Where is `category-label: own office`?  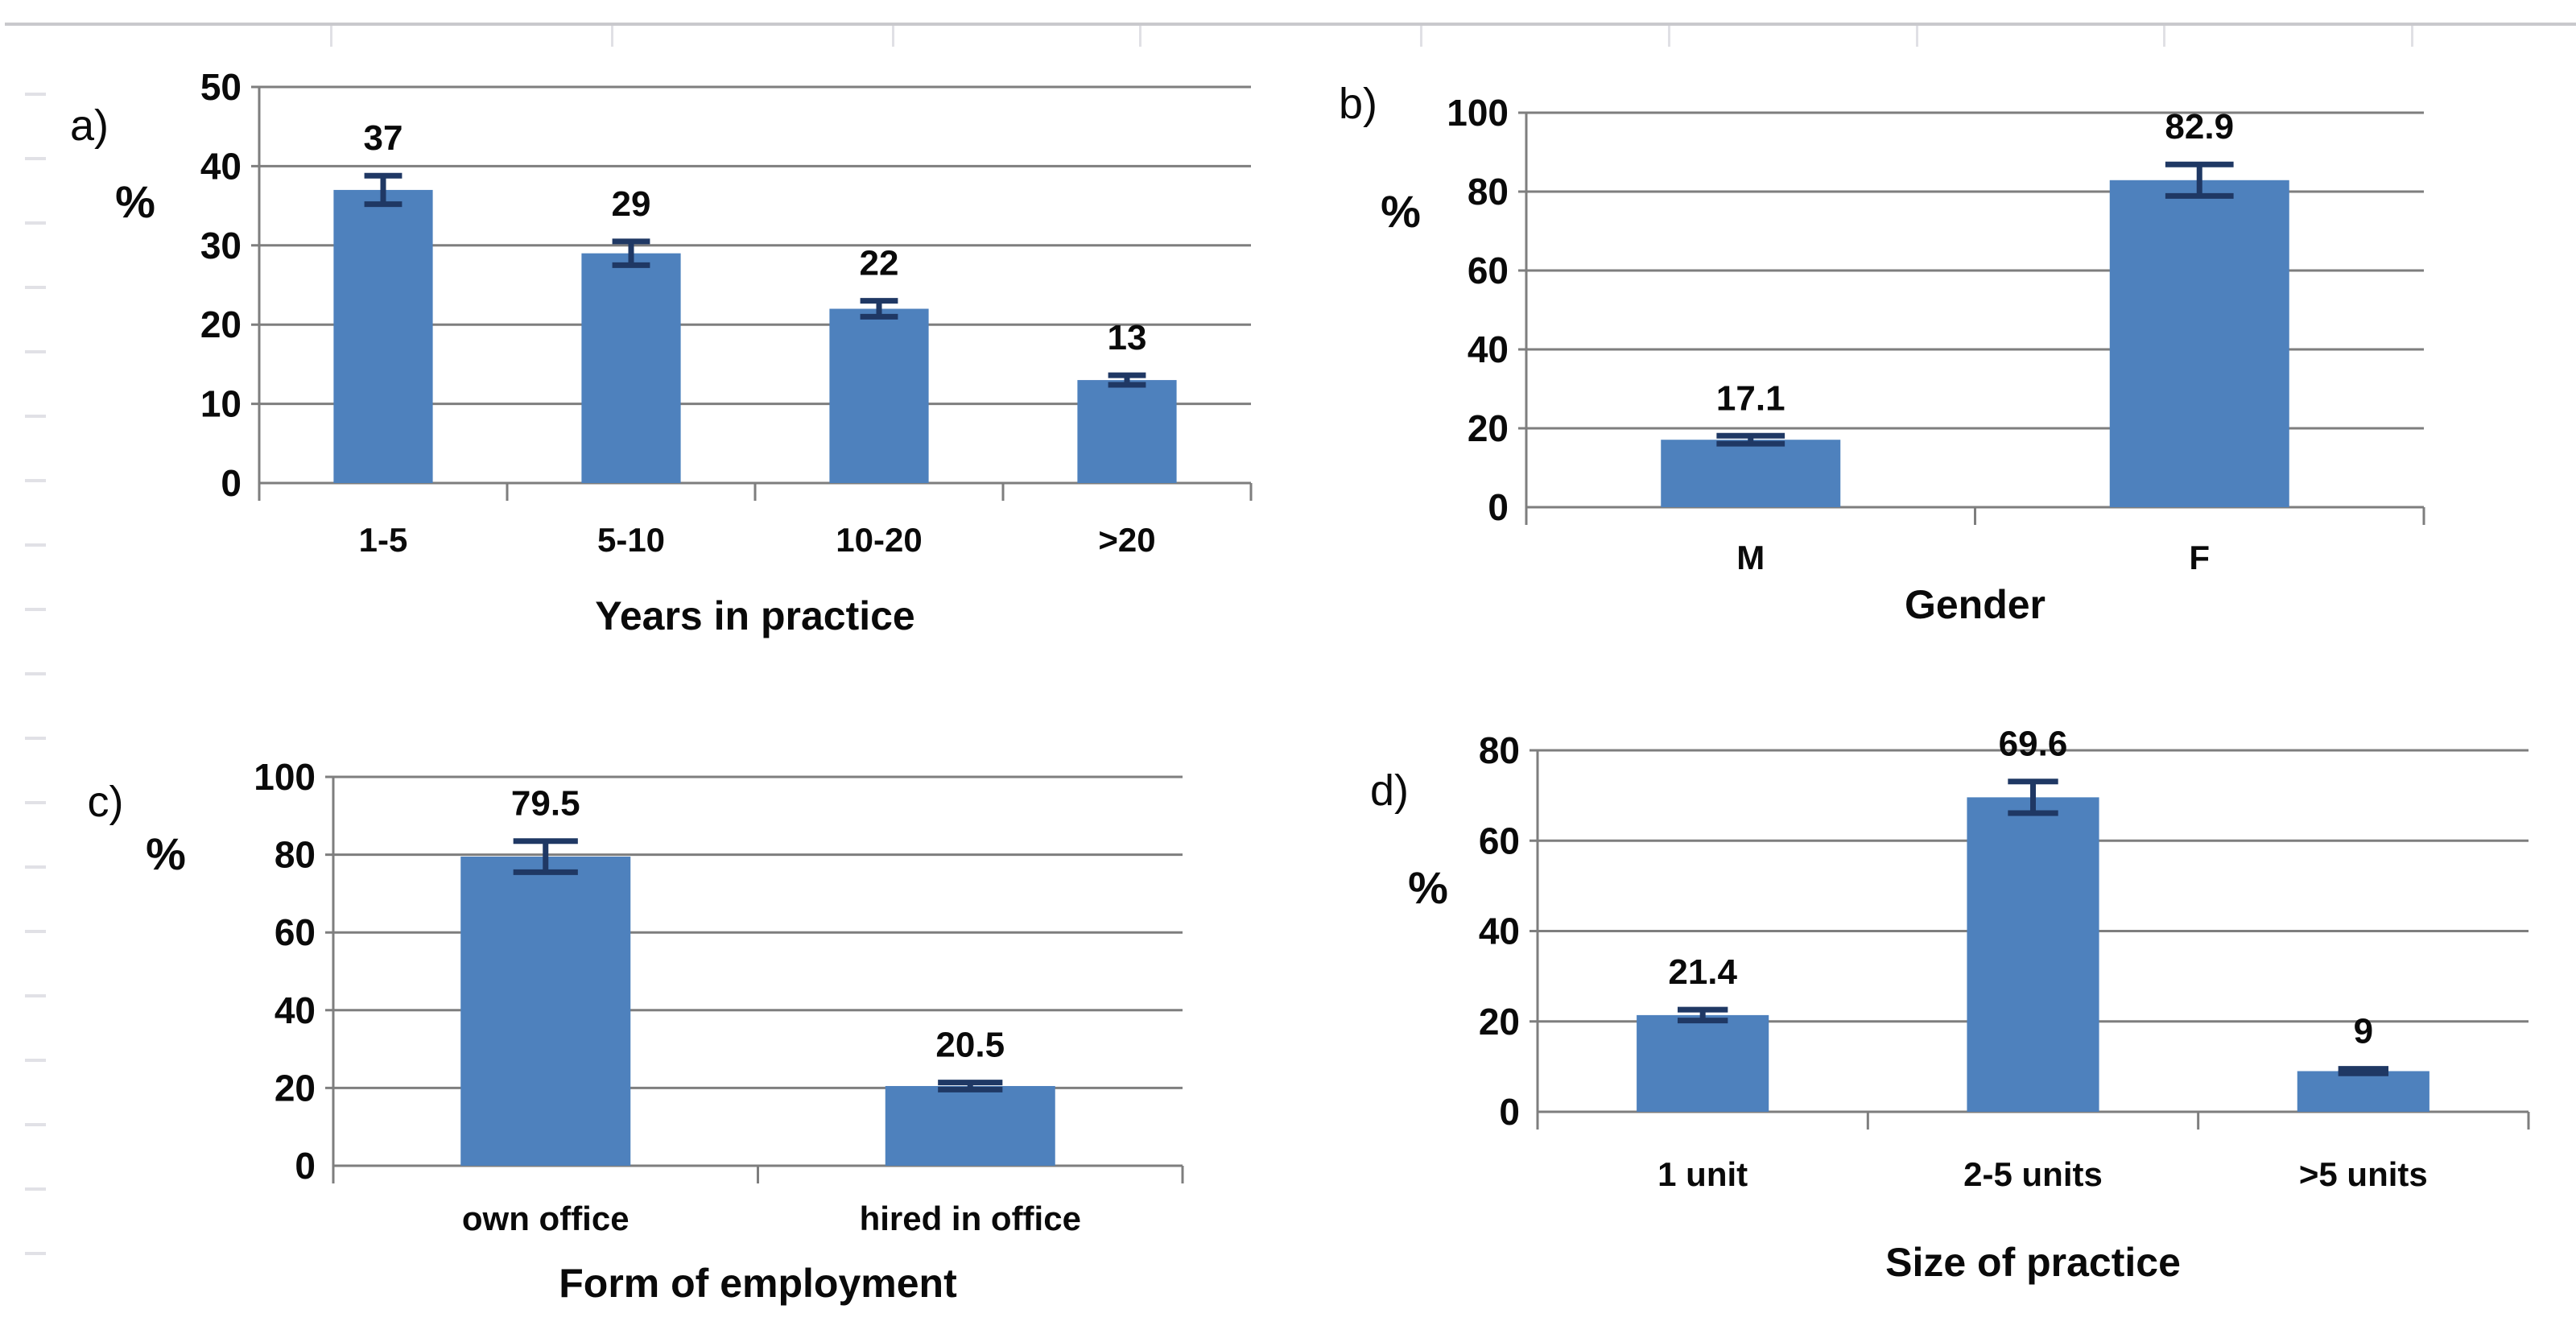
category-label: own office is located at coordinates (546, 1218).